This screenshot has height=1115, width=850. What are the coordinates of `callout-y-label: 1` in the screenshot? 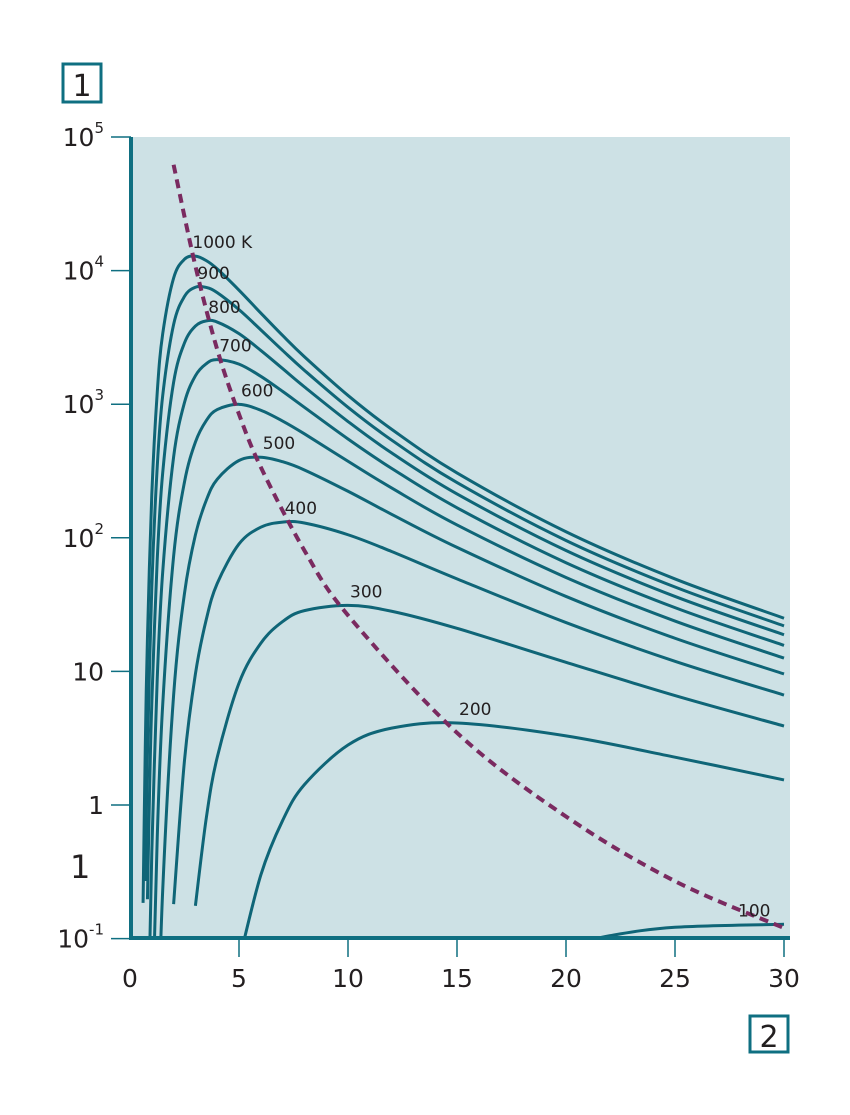 It's located at (81, 86).